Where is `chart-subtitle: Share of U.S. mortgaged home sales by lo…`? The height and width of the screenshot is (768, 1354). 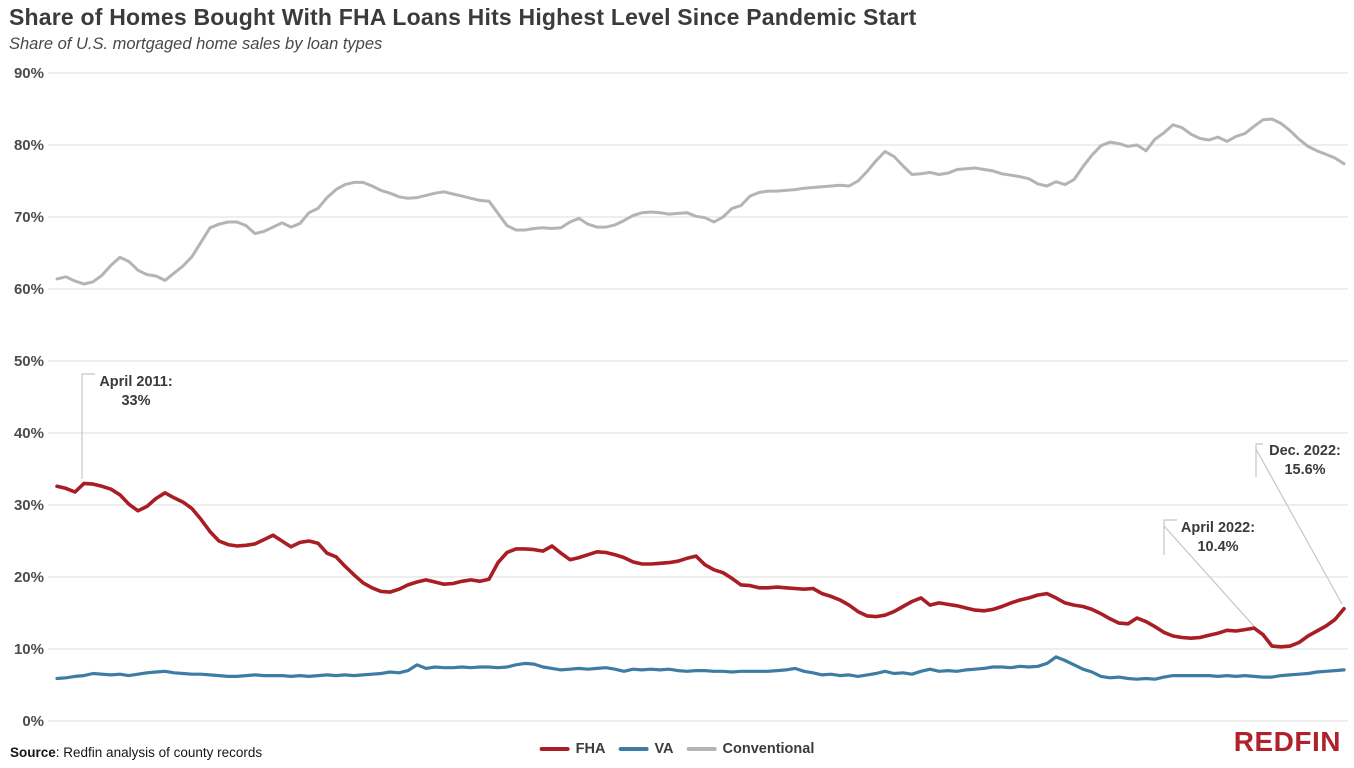 chart-subtitle: Share of U.S. mortgaged home sales by lo… is located at coordinates (196, 44).